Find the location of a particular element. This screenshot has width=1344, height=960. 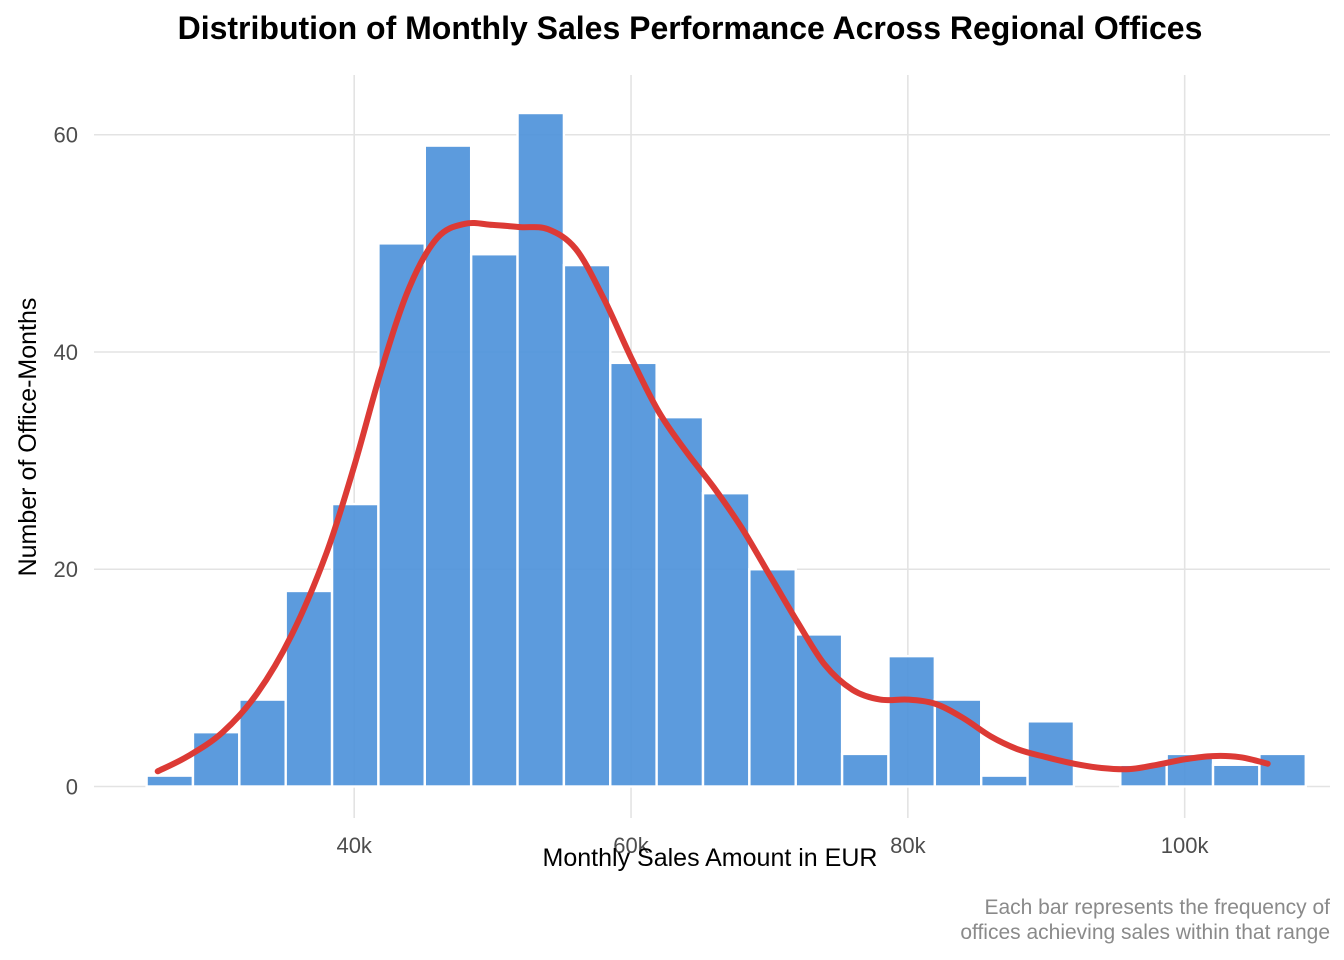

x-axis-ticks: 40k 60k 80k 100k is located at coordinates (772, 845).